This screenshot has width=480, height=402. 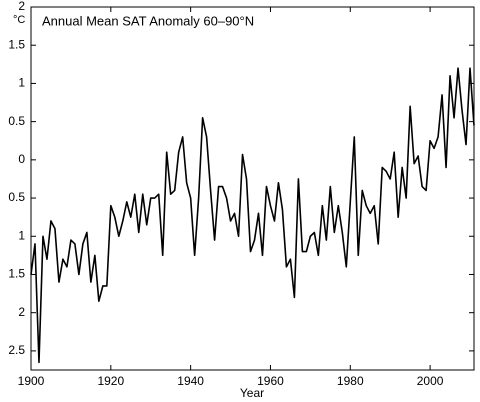 What do you see at coordinates (21, 159) in the screenshot?
I see `y-tick-label: 0` at bounding box center [21, 159].